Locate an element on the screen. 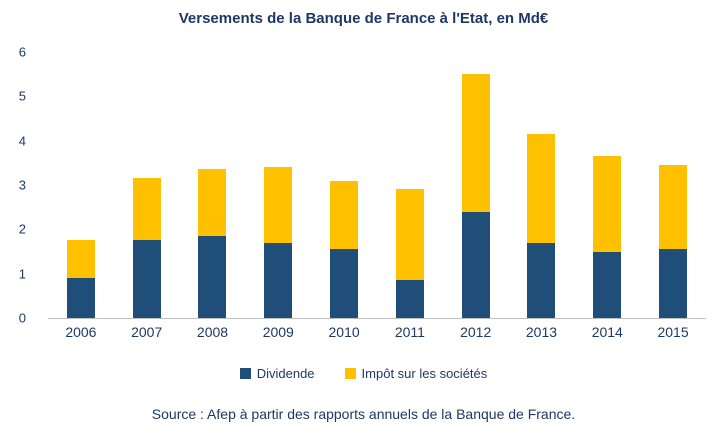  x-tick-label-2009: 2009 is located at coordinates (278, 332).